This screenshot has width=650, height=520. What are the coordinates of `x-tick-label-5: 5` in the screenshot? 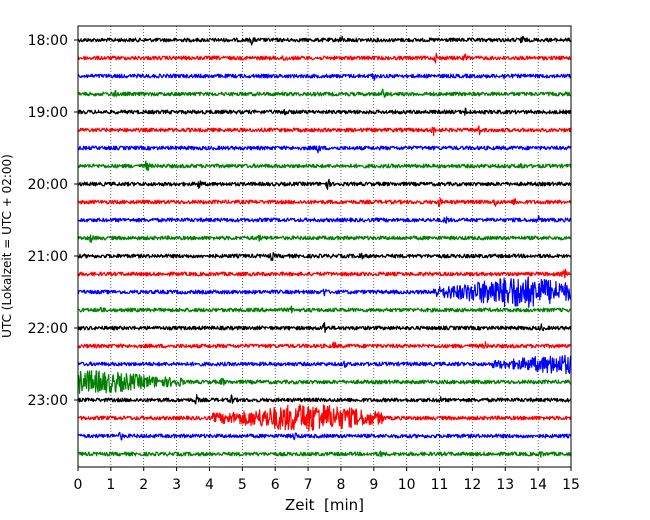 It's located at (242, 485).